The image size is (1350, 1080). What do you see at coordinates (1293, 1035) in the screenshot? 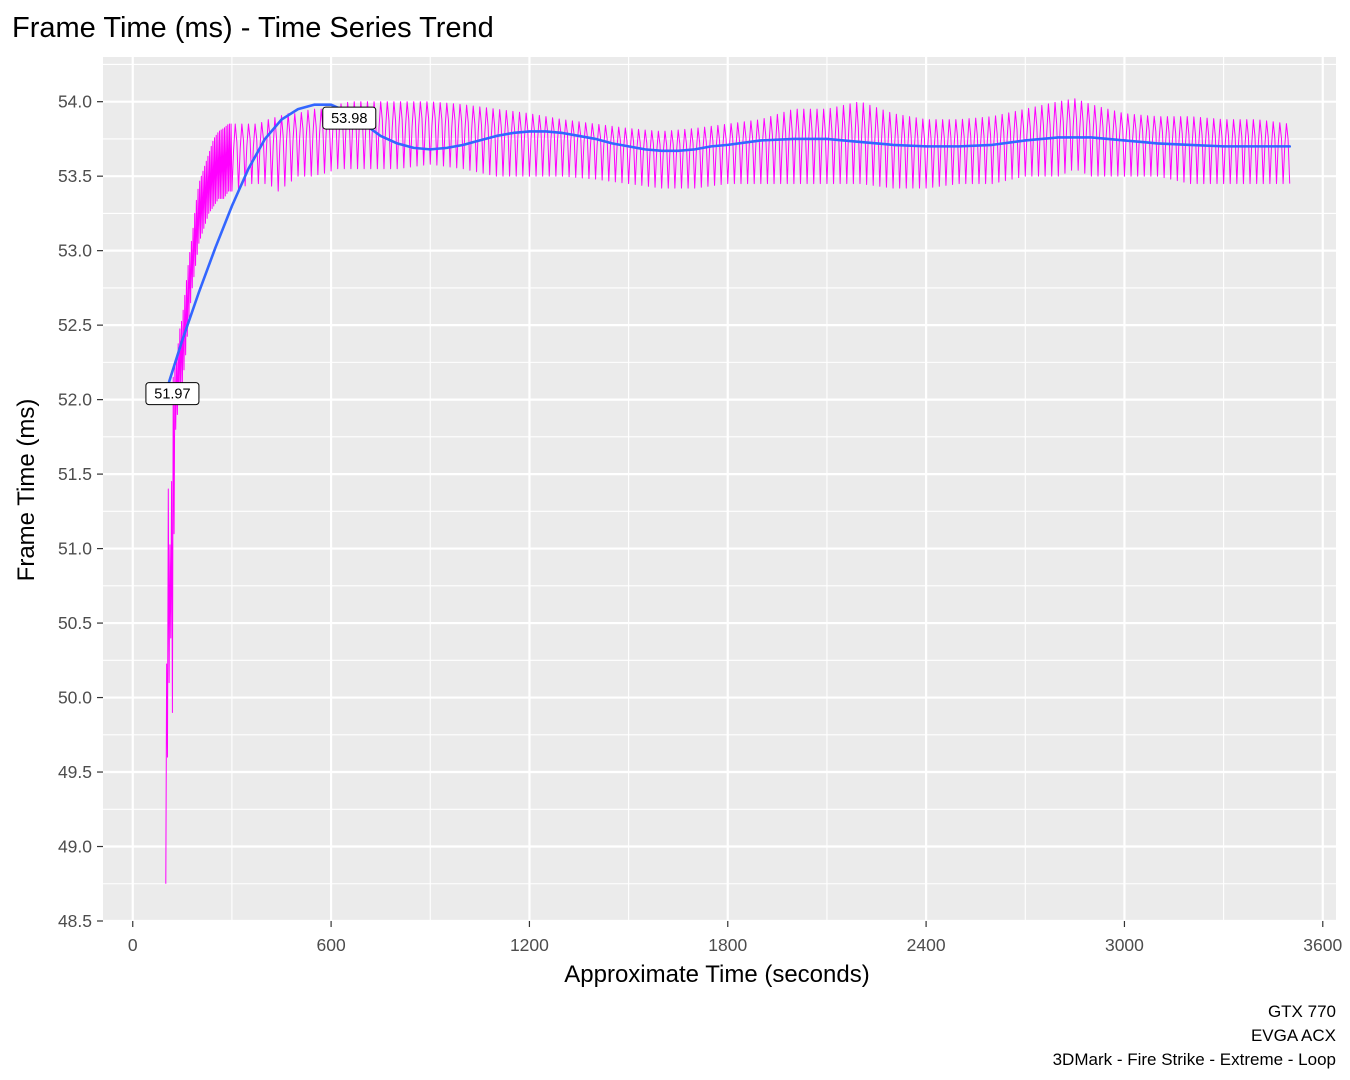
I see `caption-line: EVGA ACX` at bounding box center [1293, 1035].